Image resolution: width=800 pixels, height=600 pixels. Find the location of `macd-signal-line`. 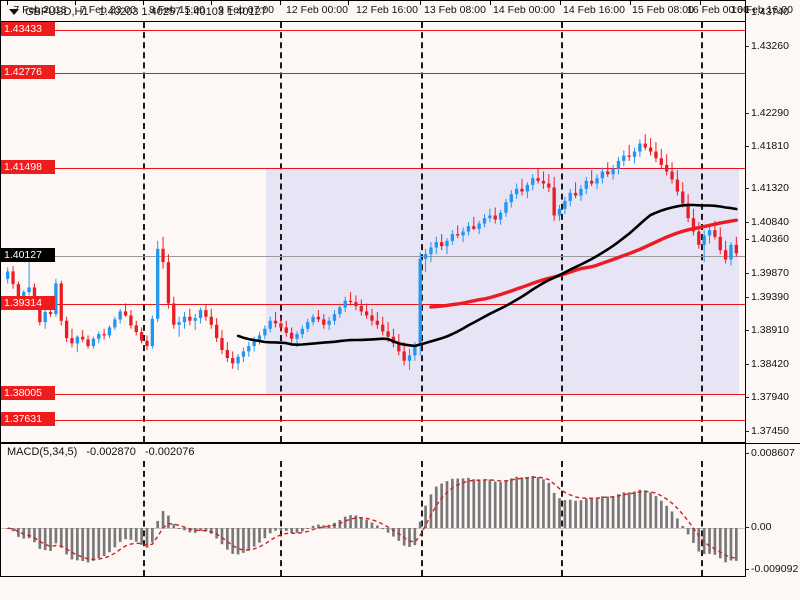

macd-signal-line is located at coordinates (372, 518).